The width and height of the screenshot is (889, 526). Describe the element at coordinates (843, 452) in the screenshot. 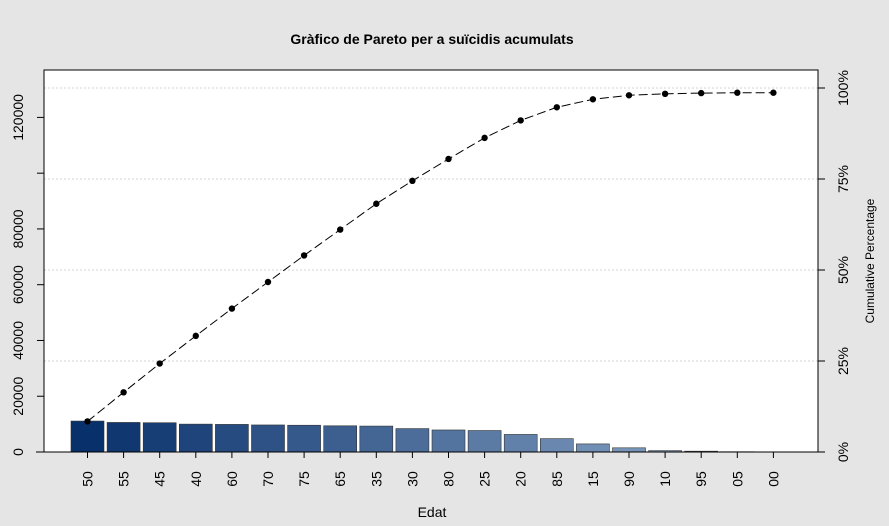

I see `y2-tick-label: 0%` at that location.